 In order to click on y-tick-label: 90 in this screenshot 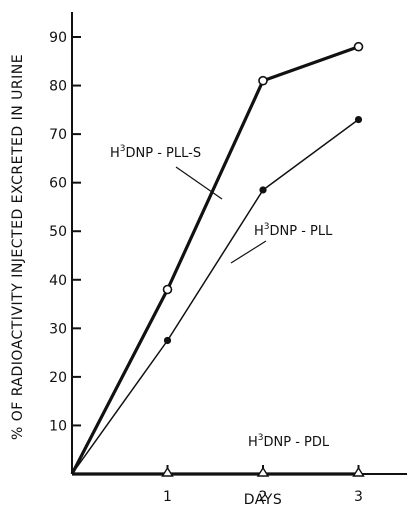, I will do `click(58, 38)`.